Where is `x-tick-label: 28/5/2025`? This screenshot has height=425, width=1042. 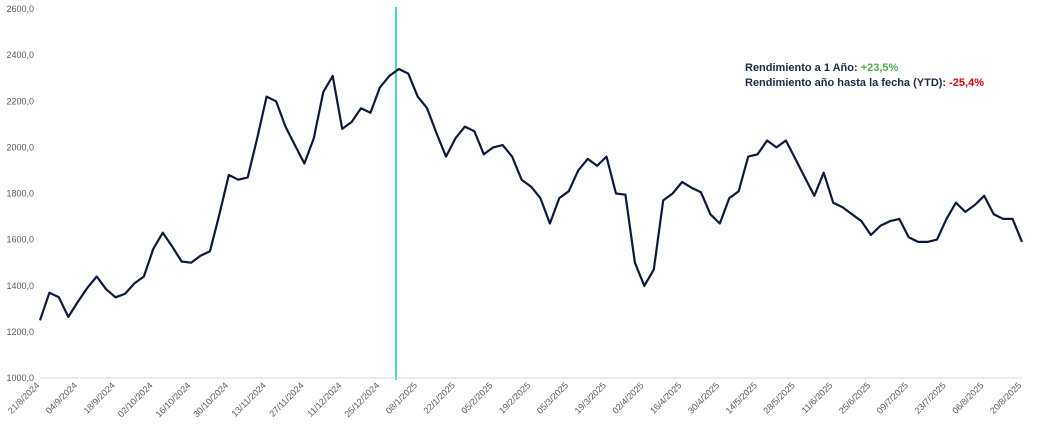
x-tick-label: 28/5/2025 is located at coordinates (778, 397).